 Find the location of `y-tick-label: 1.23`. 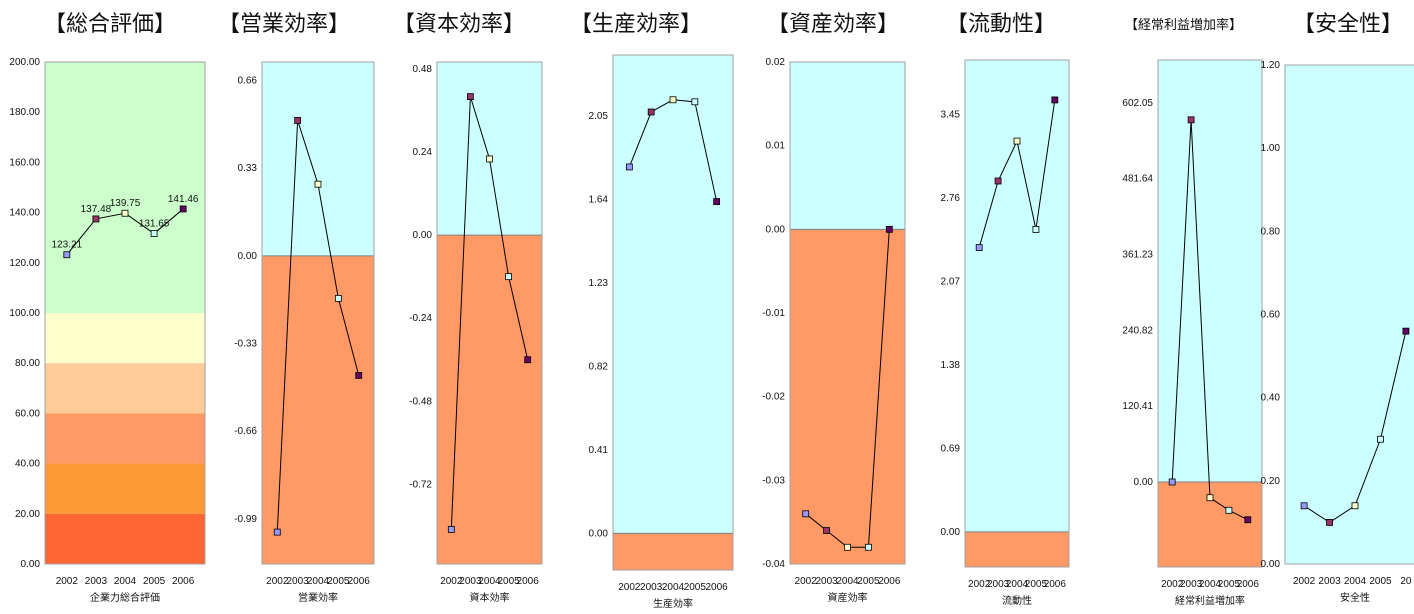

y-tick-label: 1.23 is located at coordinates (599, 283).